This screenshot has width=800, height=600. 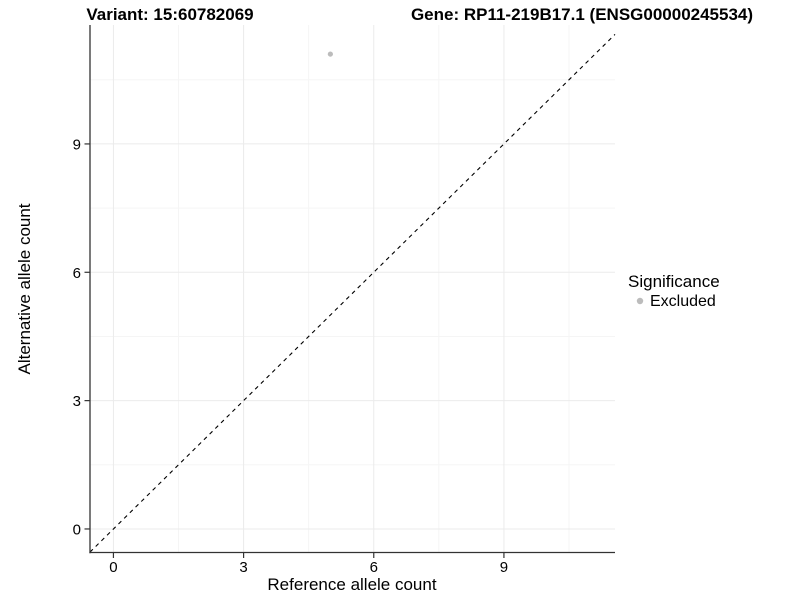 I want to click on legend: Significance Excluded, so click(x=674, y=291).